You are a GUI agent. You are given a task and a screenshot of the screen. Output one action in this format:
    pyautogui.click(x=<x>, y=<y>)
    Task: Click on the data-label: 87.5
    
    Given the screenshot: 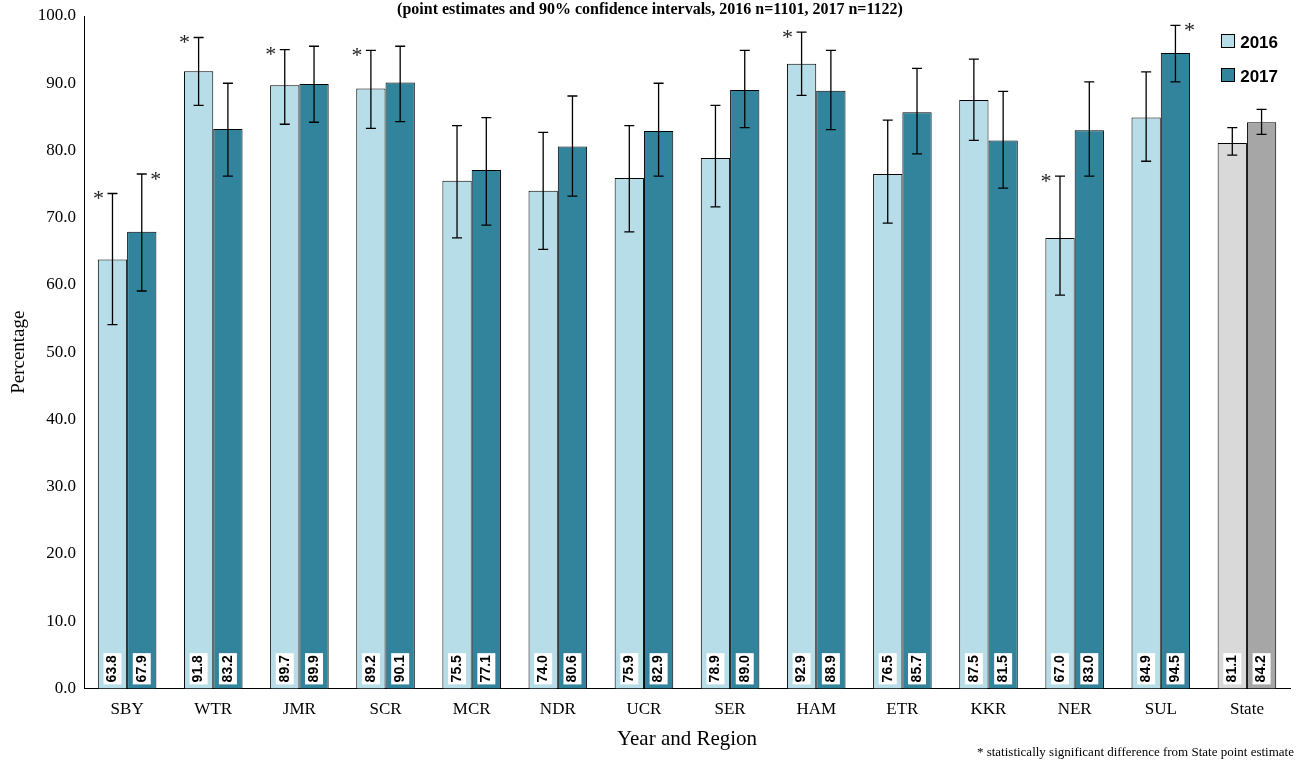 What is the action you would take?
    pyautogui.click(x=972, y=668)
    